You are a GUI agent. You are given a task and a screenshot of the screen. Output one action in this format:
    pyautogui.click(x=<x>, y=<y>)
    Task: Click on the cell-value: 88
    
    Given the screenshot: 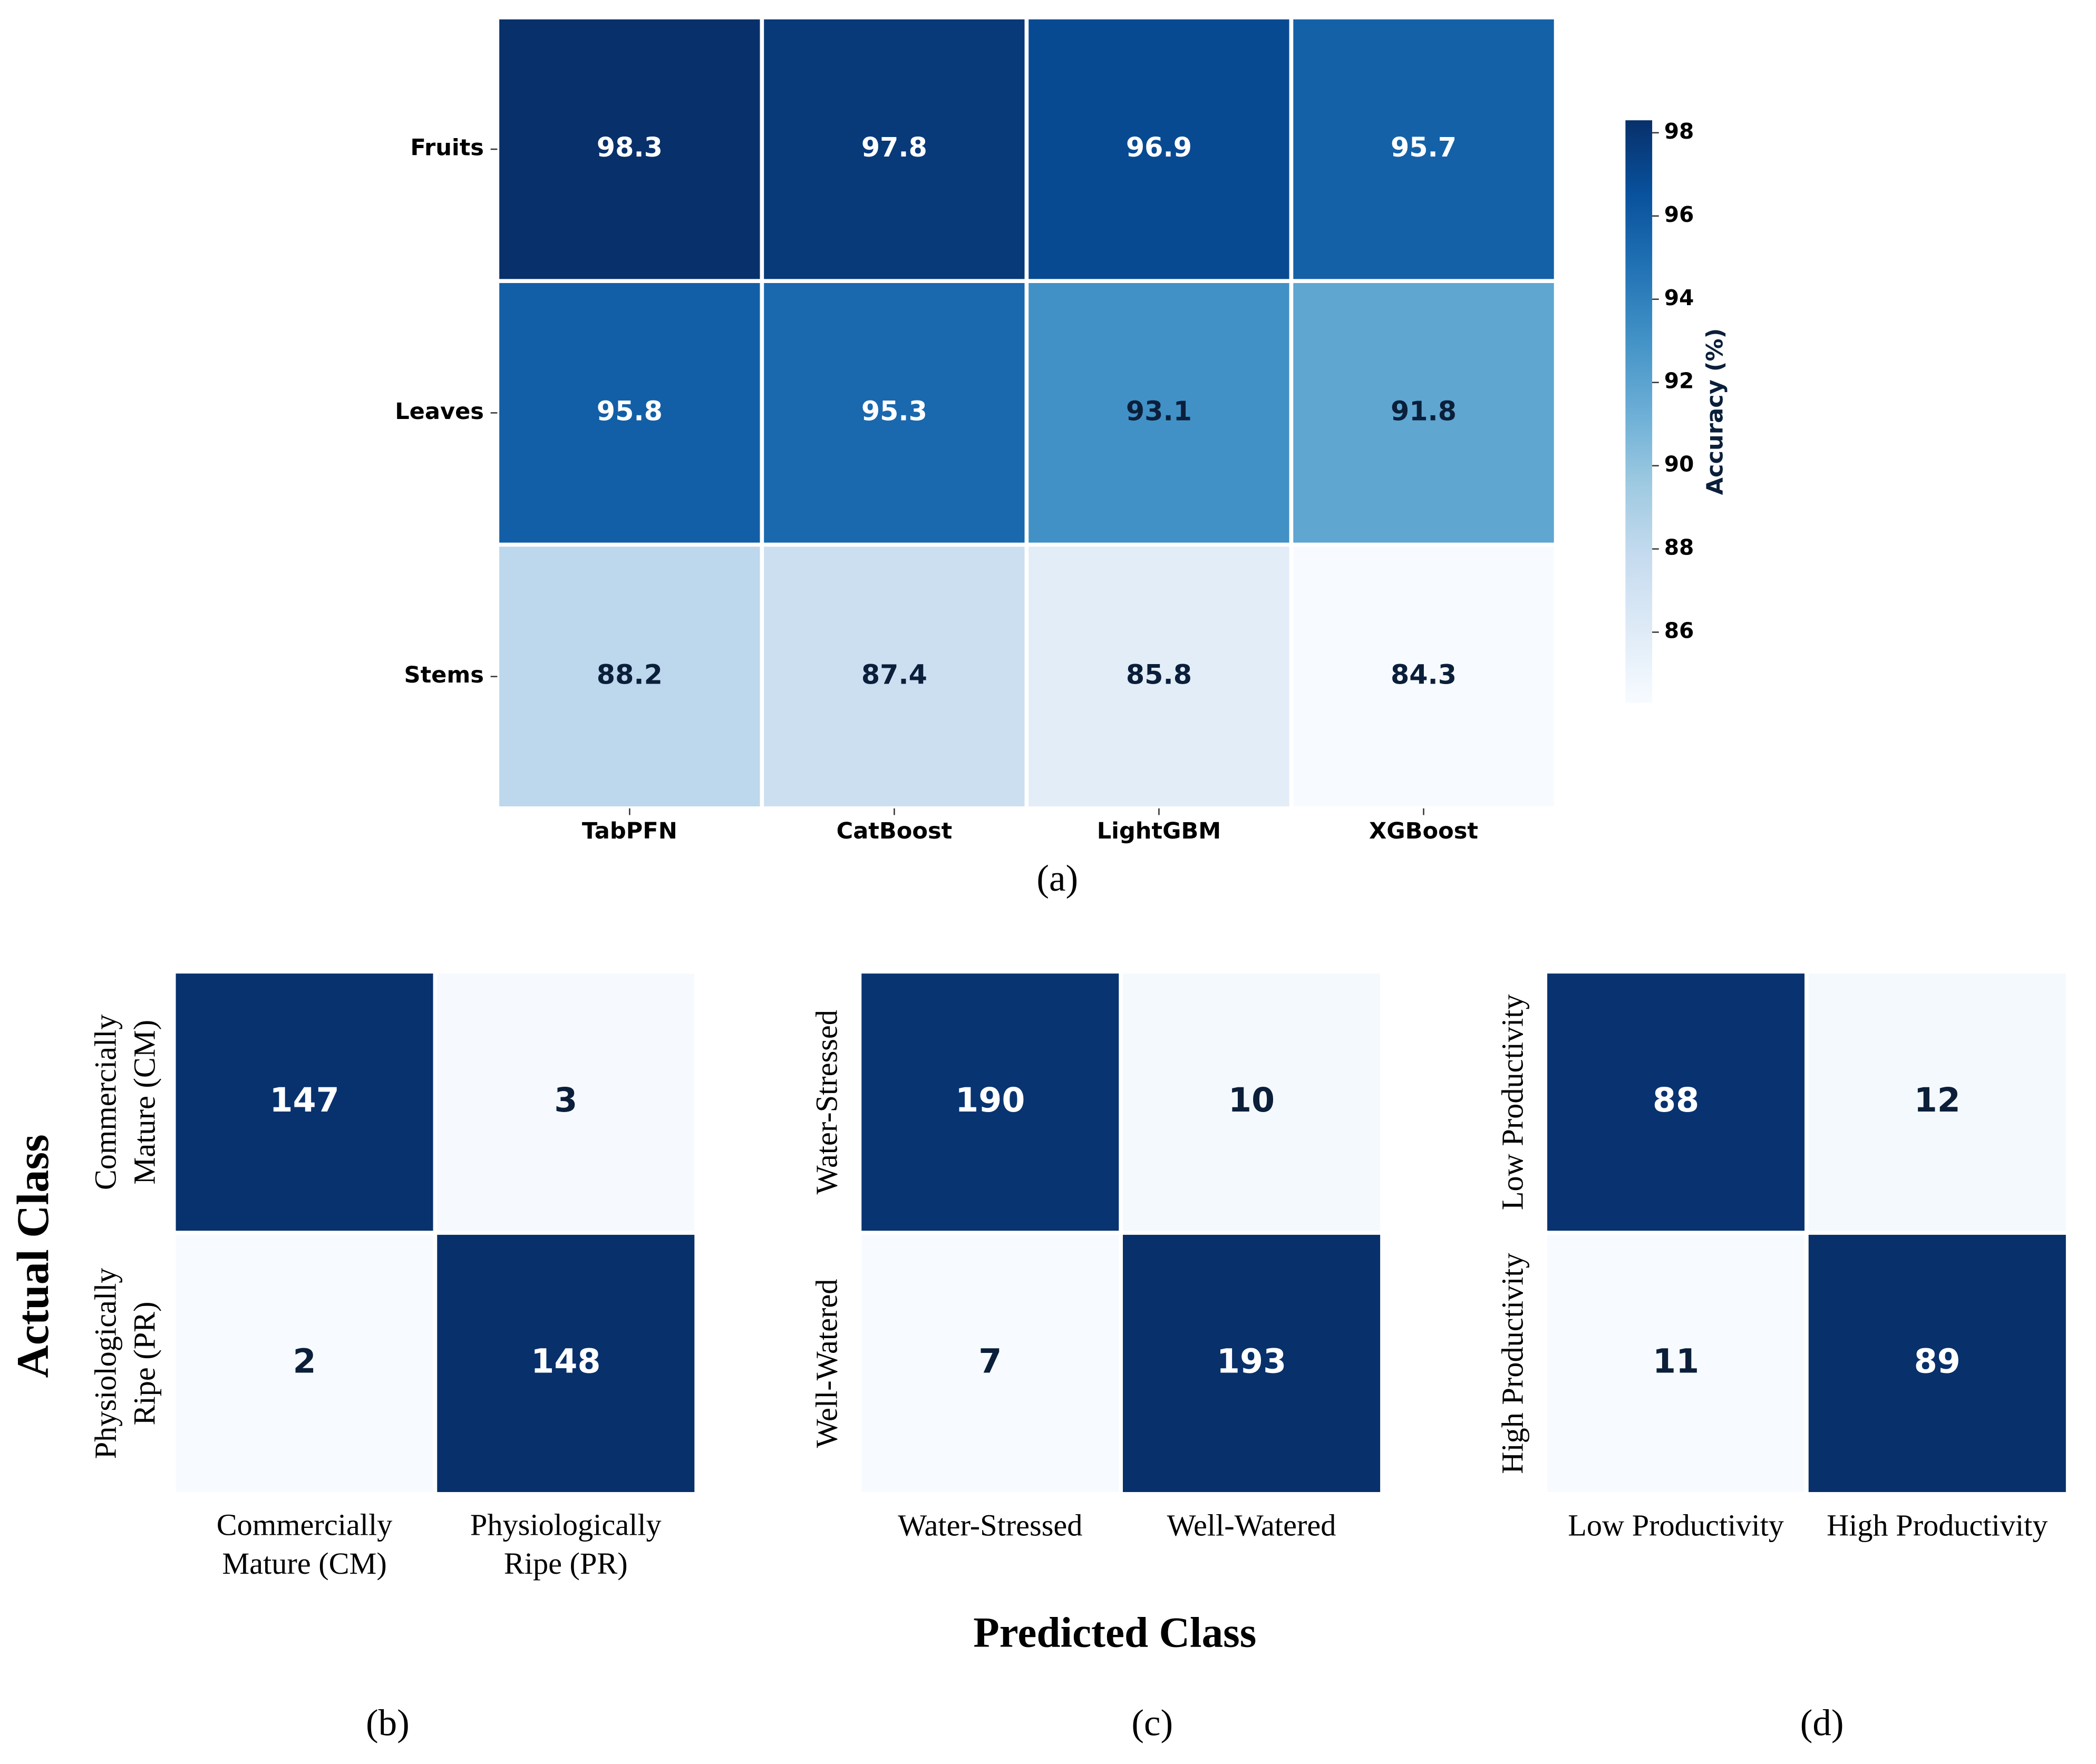 What is the action you would take?
    pyautogui.click(x=1676, y=1099)
    